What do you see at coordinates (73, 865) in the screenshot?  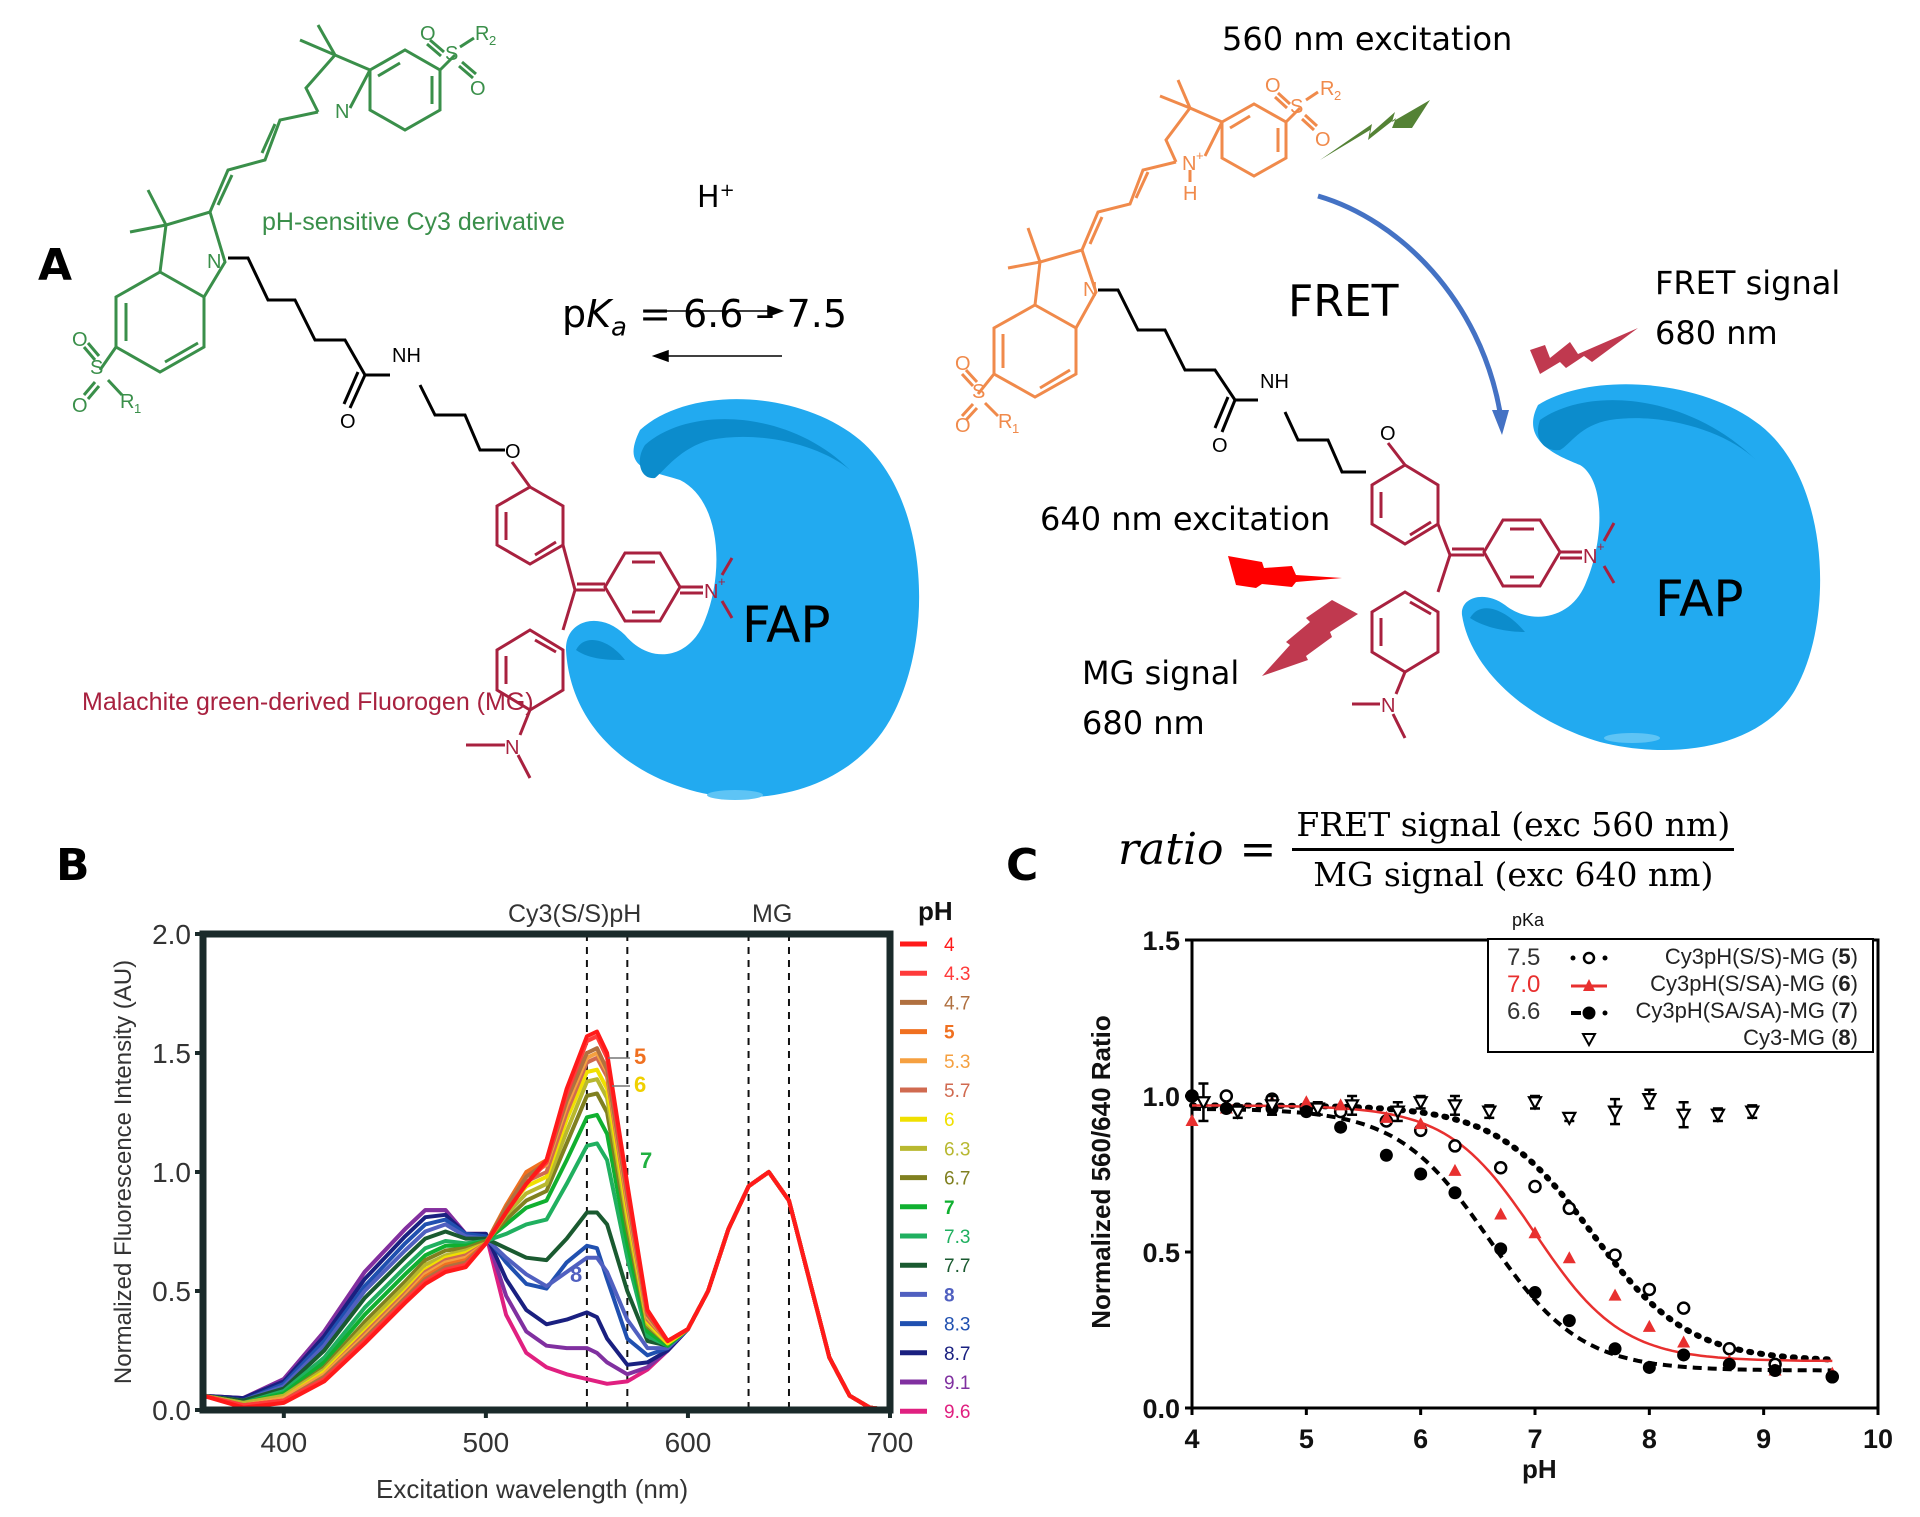 I see `panel-b-label: B` at bounding box center [73, 865].